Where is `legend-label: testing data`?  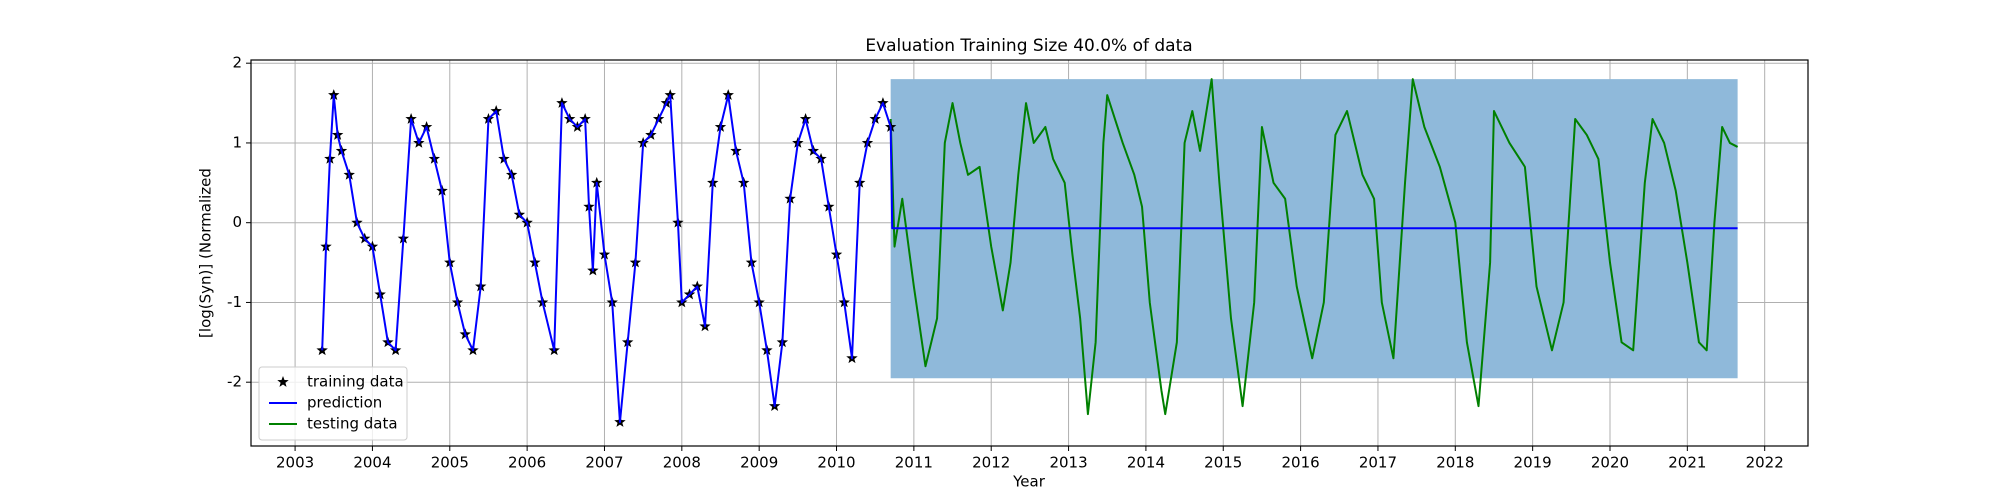
legend-label: testing data is located at coordinates (352, 424).